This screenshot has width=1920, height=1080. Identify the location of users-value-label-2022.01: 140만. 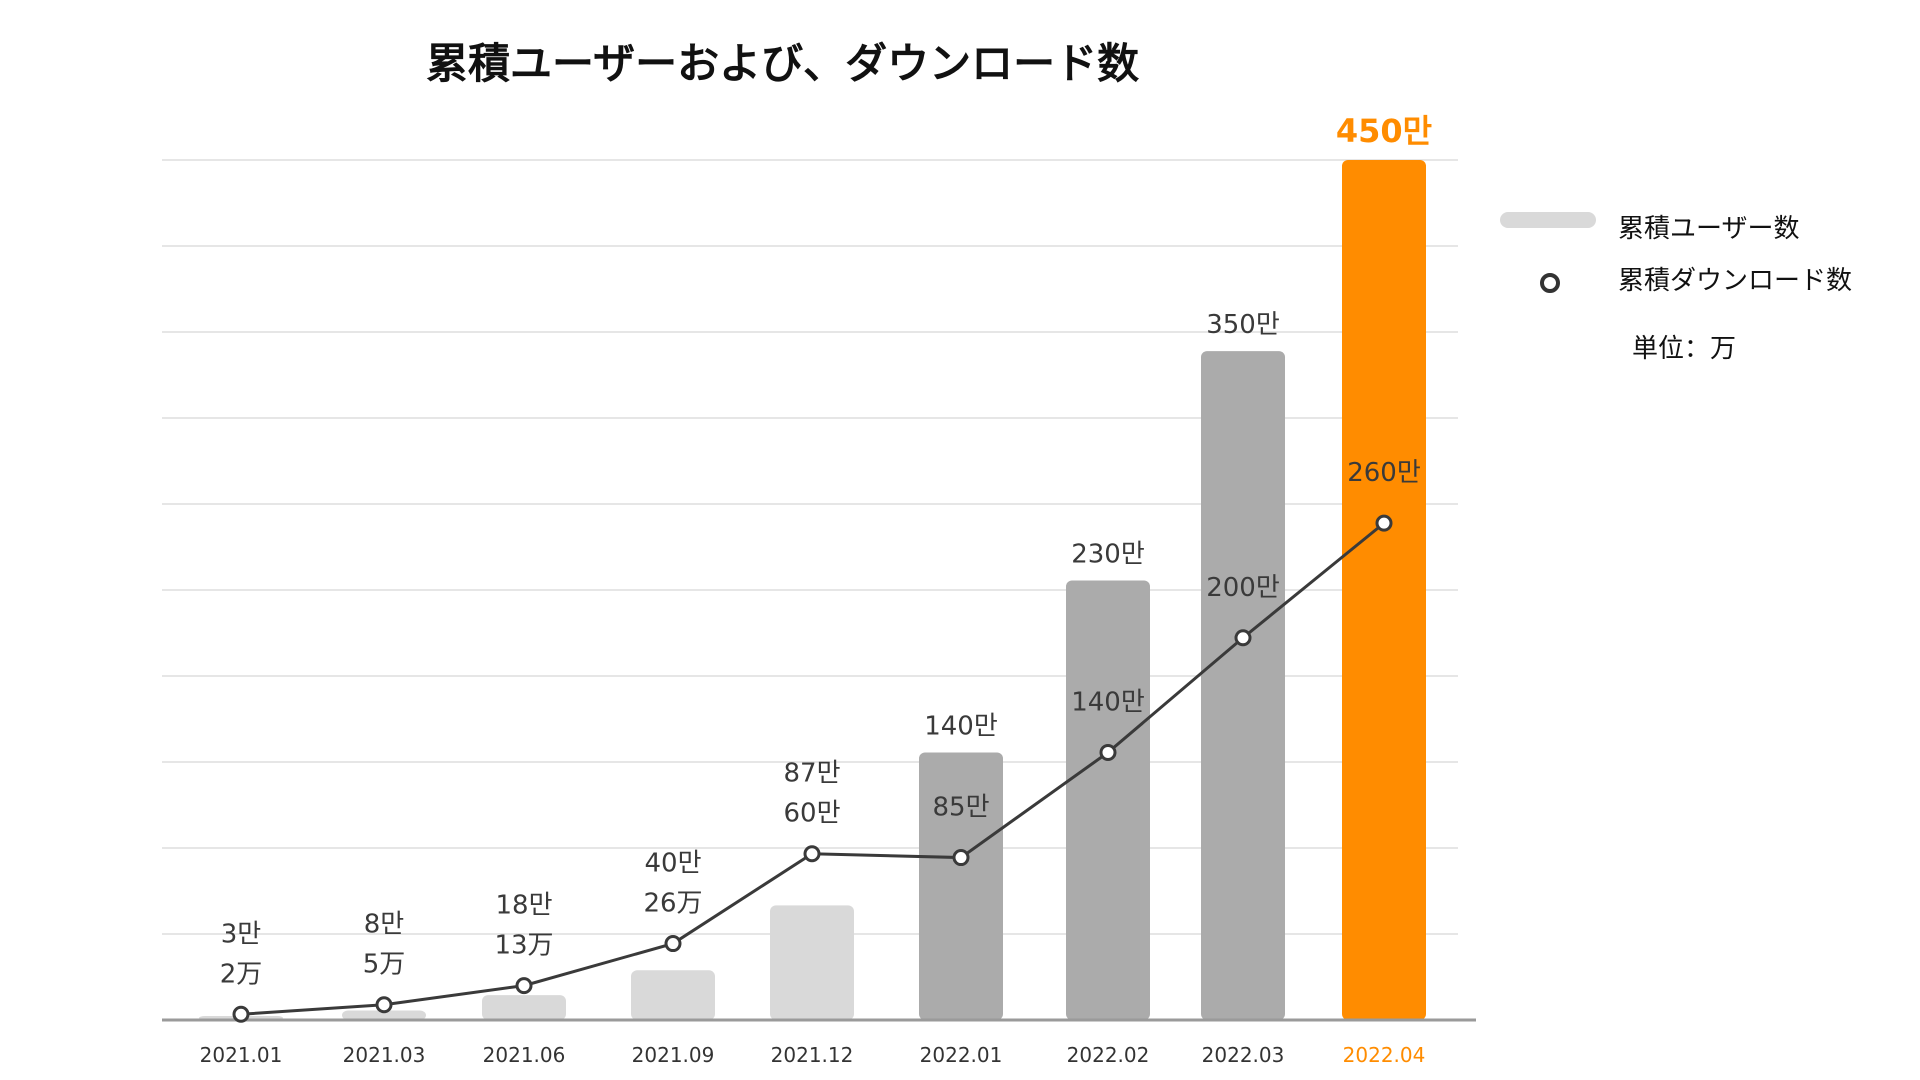
(961, 726).